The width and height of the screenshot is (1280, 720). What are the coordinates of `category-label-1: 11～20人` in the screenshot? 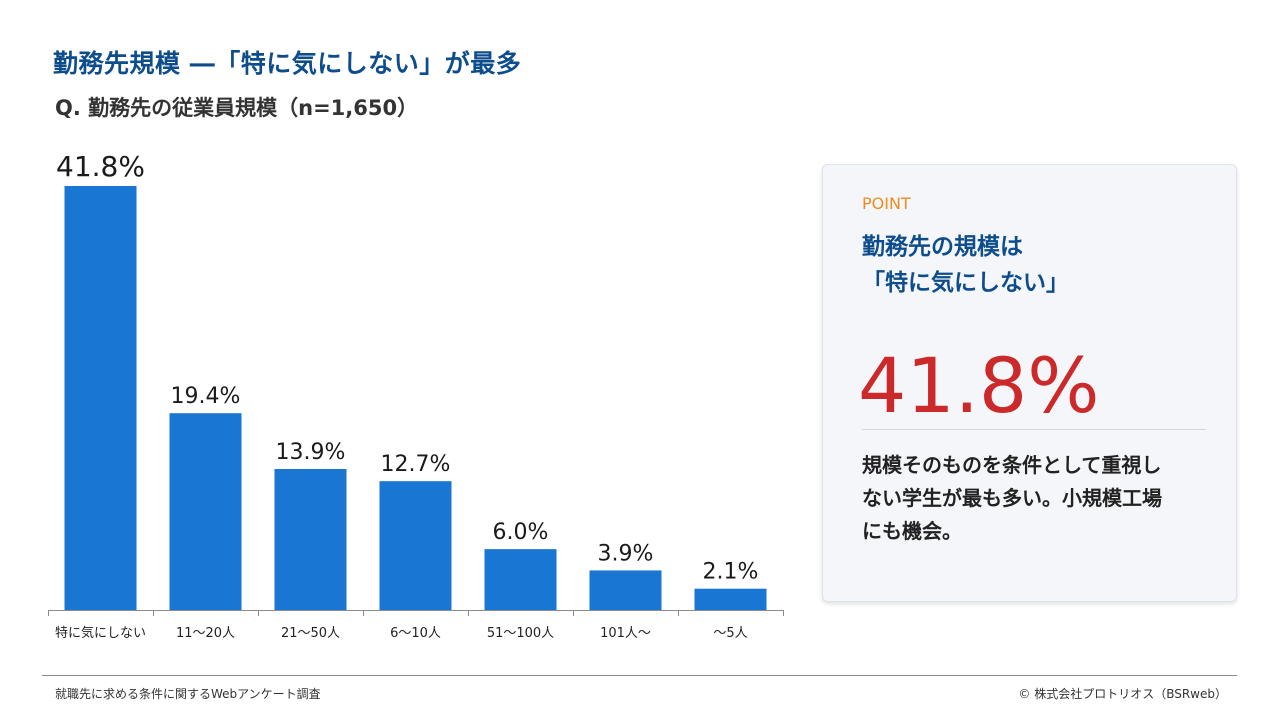 It's located at (205, 633).